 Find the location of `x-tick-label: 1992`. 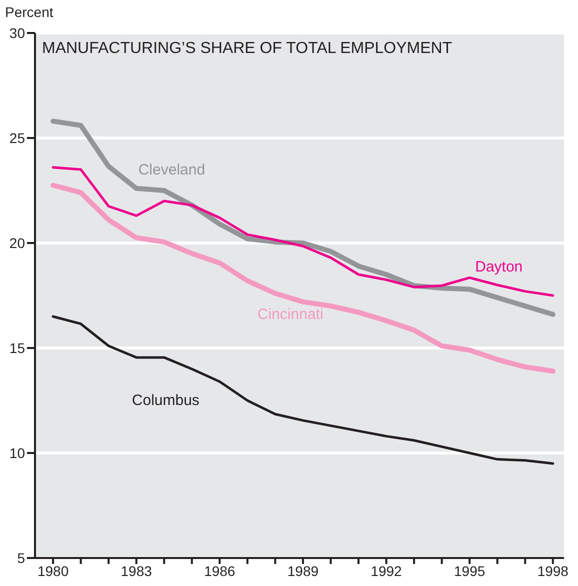

x-tick-label: 1992 is located at coordinates (386, 570).